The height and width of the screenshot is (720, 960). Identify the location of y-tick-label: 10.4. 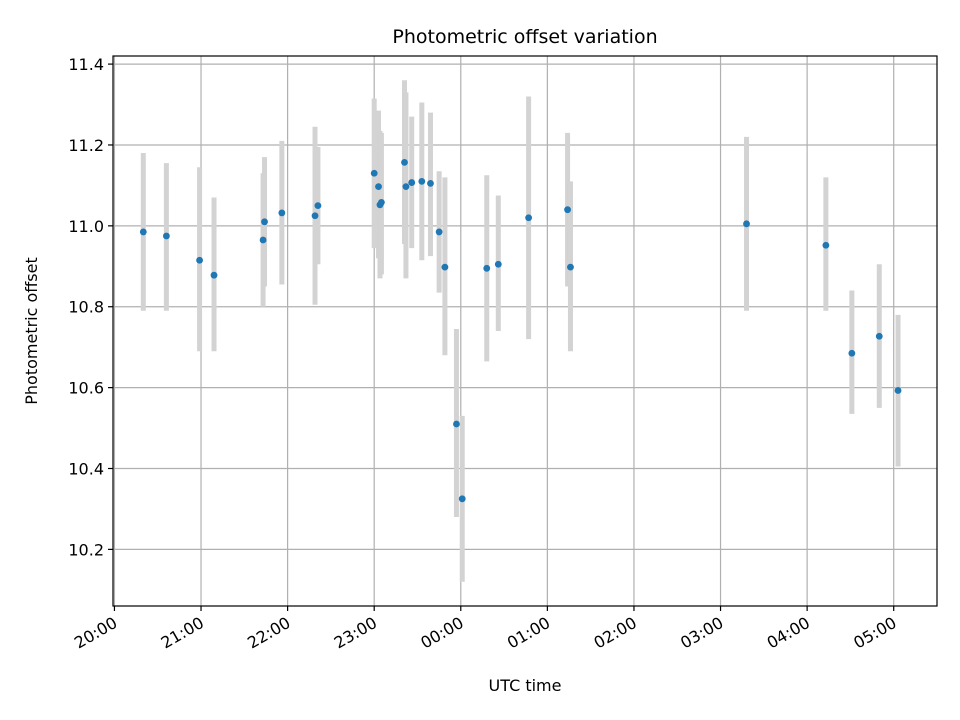
(86, 469).